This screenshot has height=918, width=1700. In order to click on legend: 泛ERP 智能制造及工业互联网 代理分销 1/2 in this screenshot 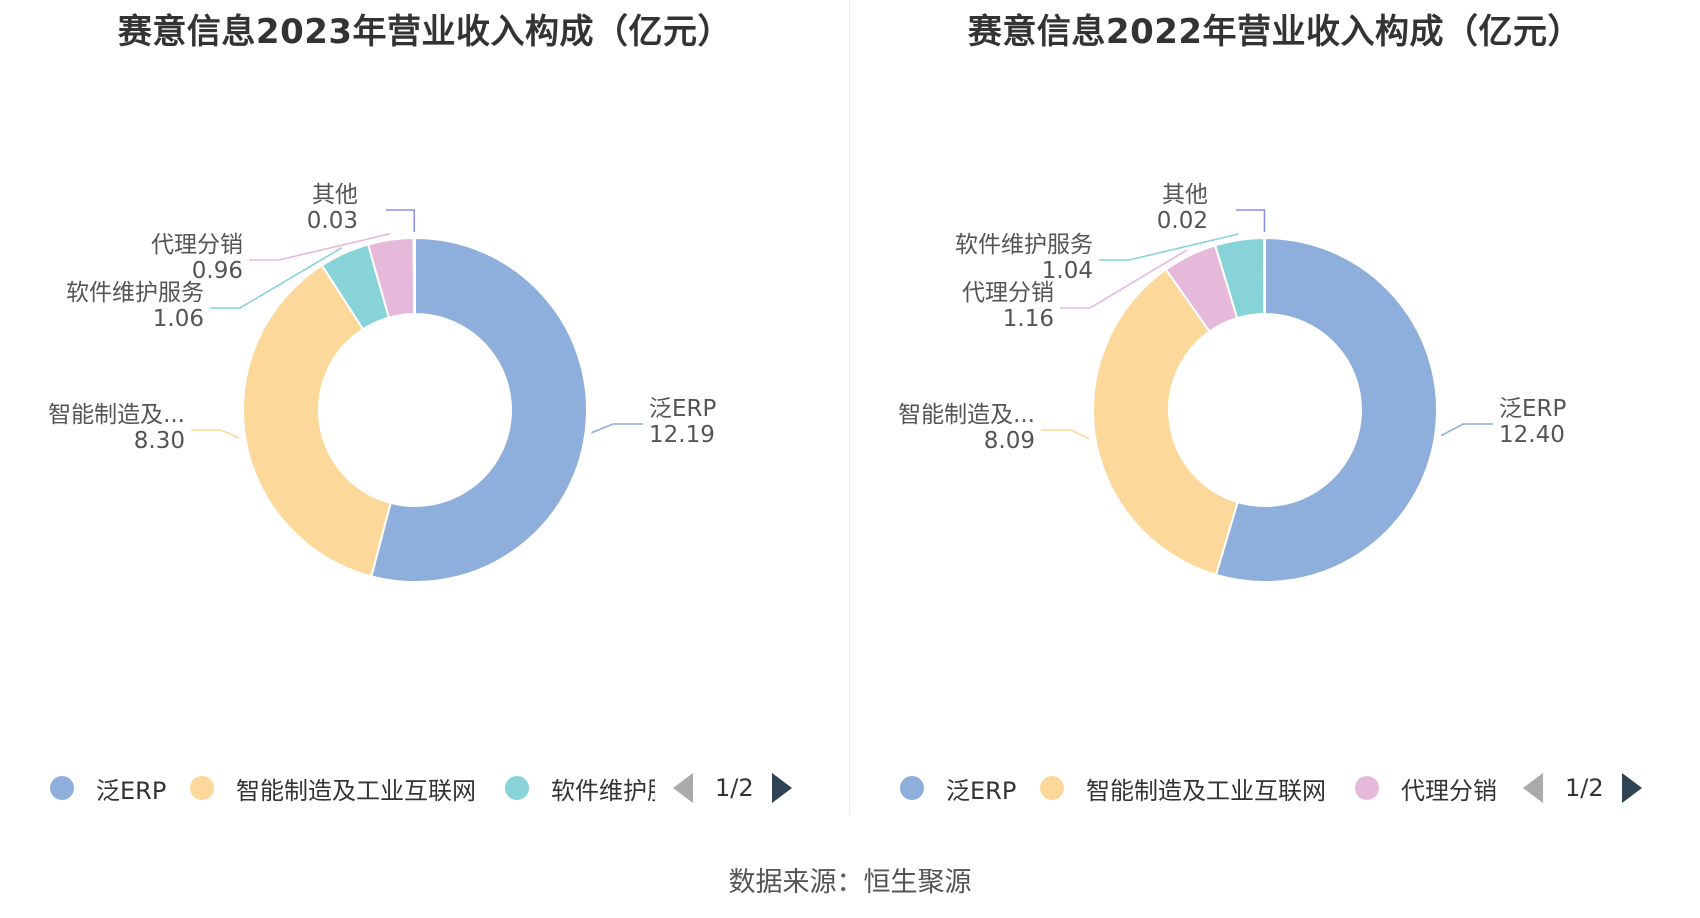, I will do `click(1275, 788)`.